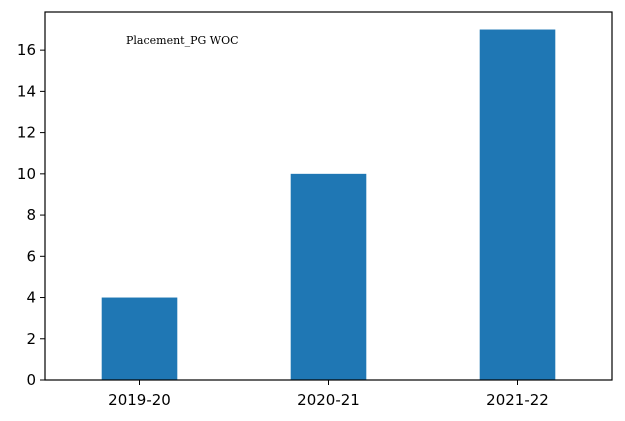  What do you see at coordinates (328, 400) in the screenshot?
I see `x-tick-label: 2020-21` at bounding box center [328, 400].